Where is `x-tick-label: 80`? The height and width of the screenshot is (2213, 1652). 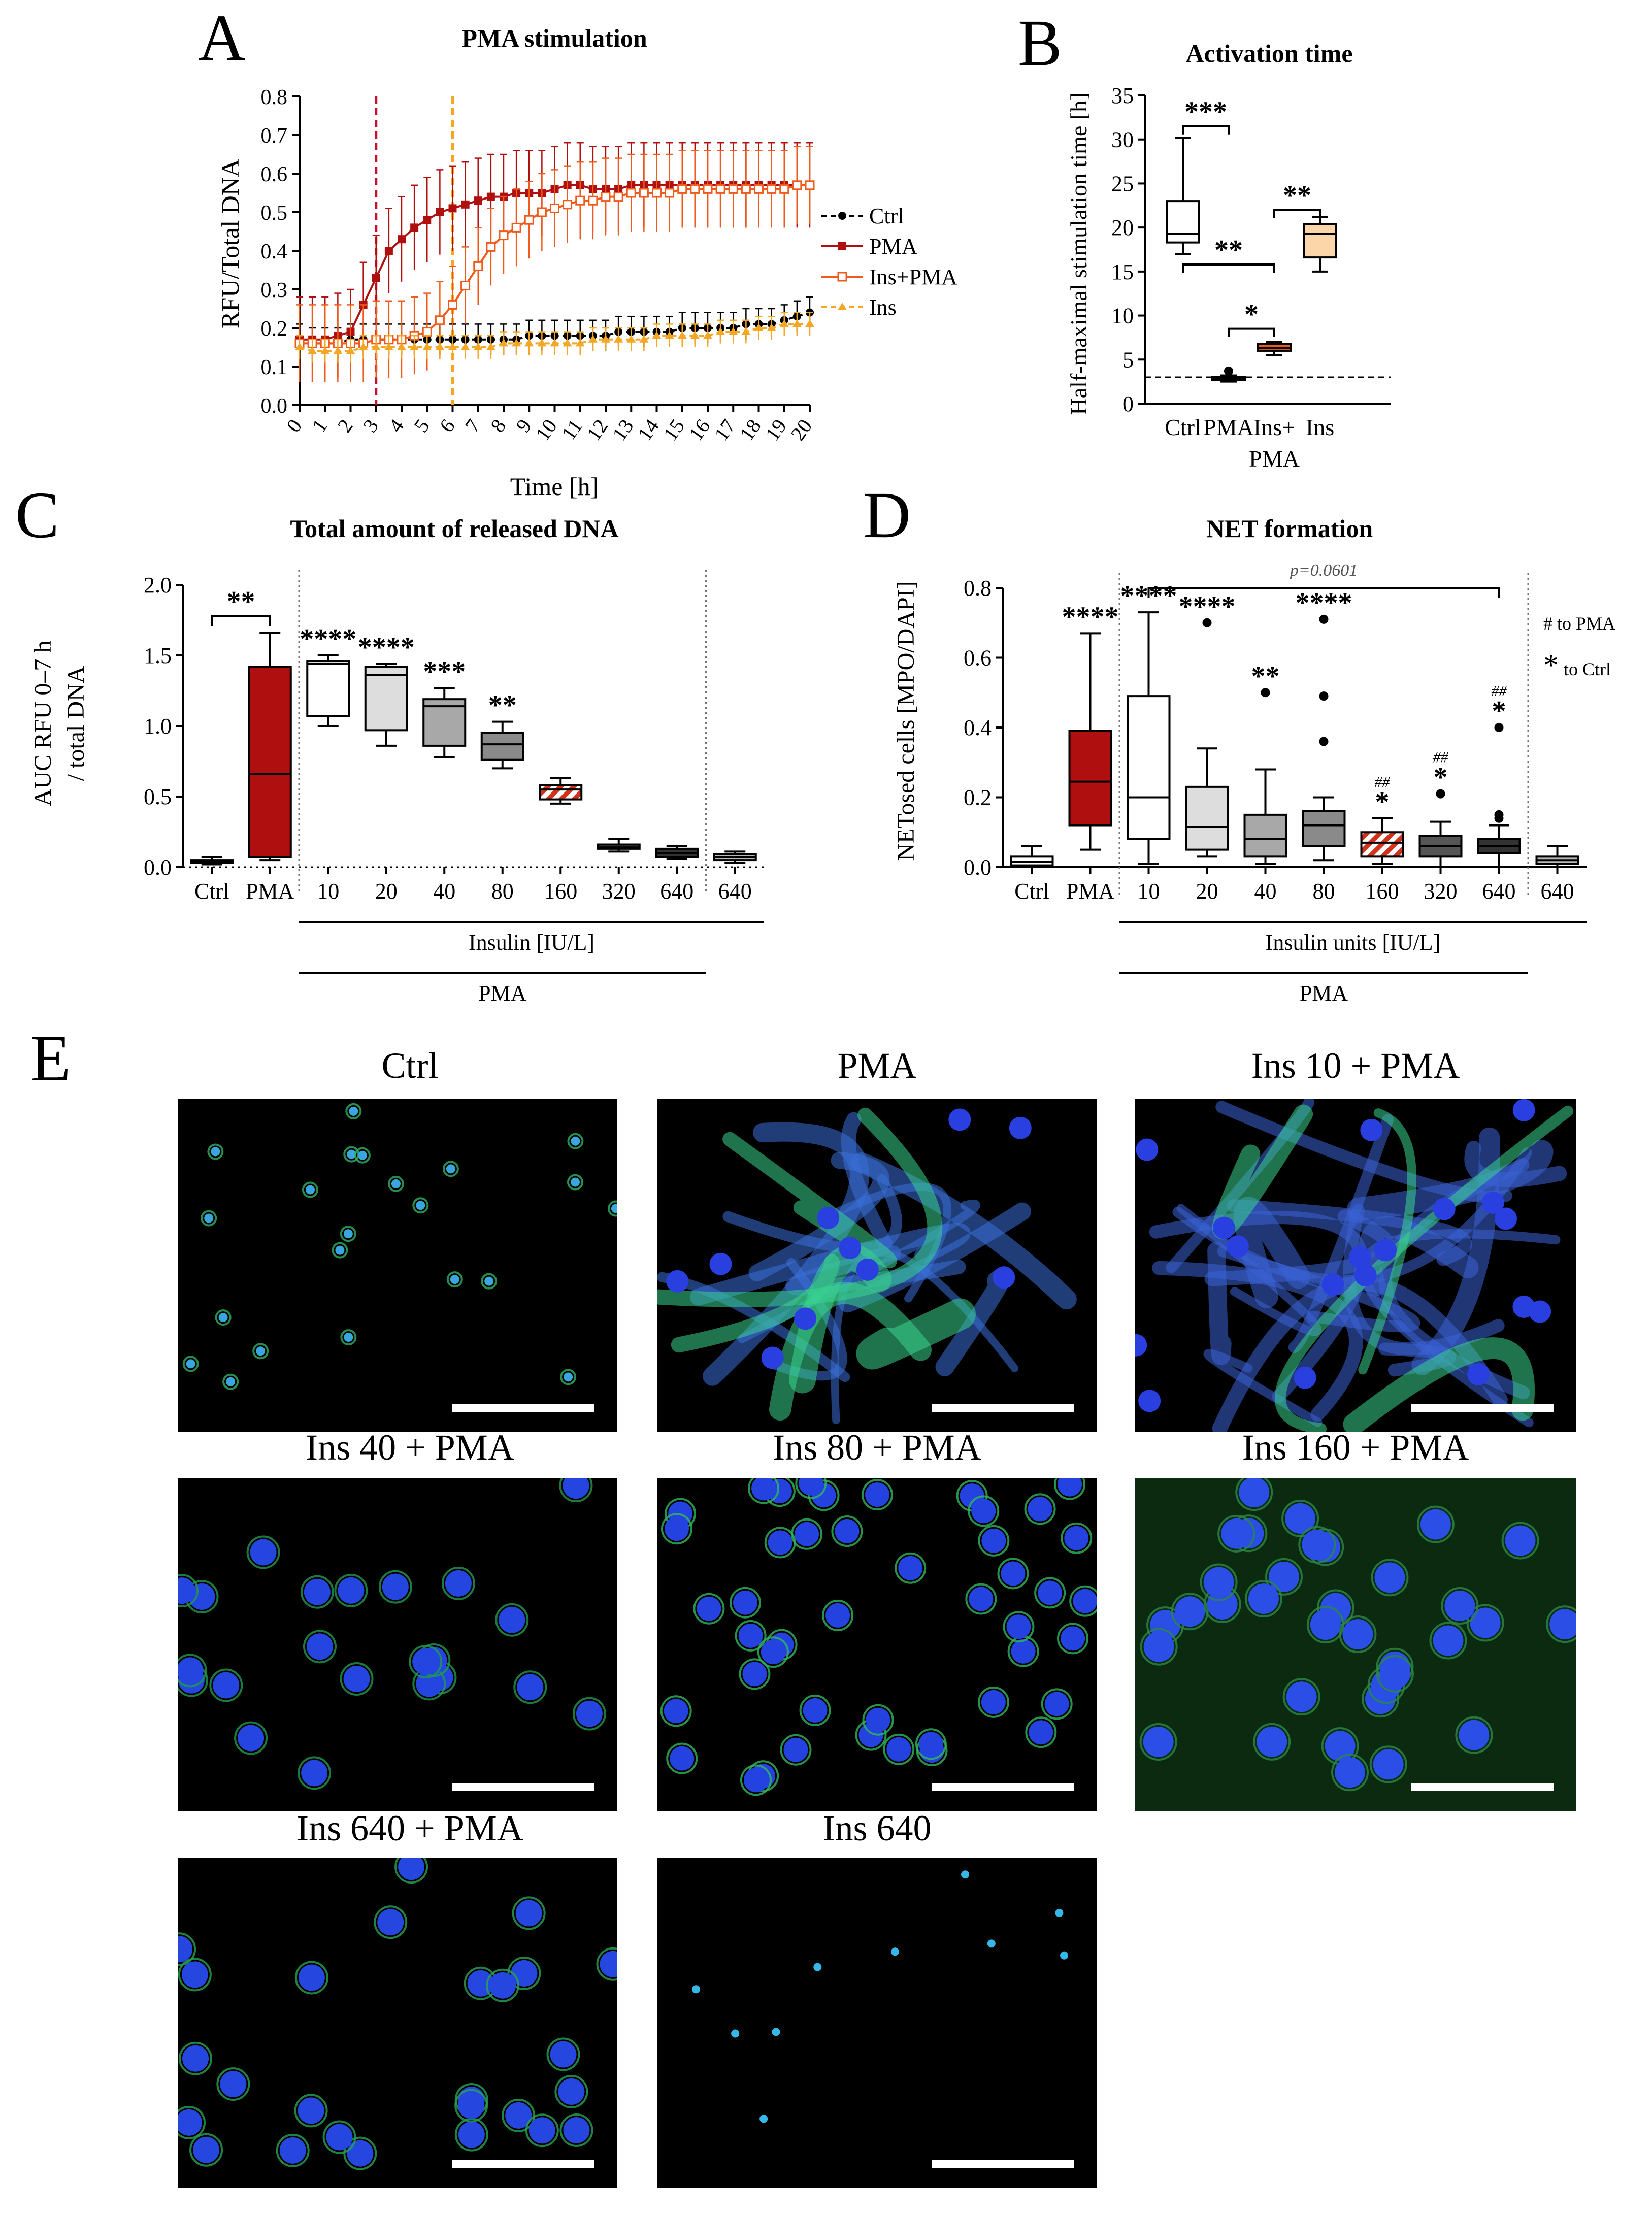 x-tick-label: 80 is located at coordinates (502, 891).